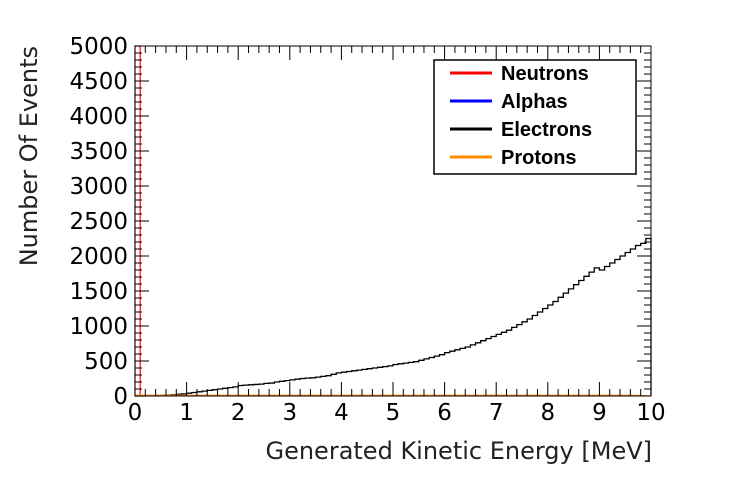 The width and height of the screenshot is (742, 487). I want to click on legend: Neutrons Alphas Electrons Protons, so click(535, 117).